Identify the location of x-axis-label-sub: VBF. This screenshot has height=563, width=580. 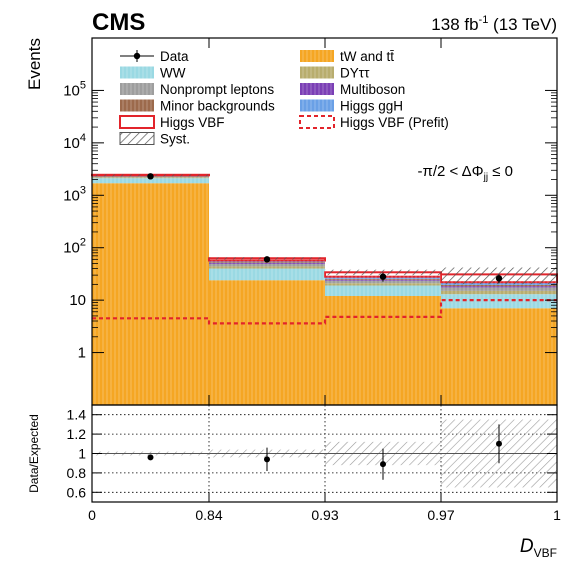
(545, 553).